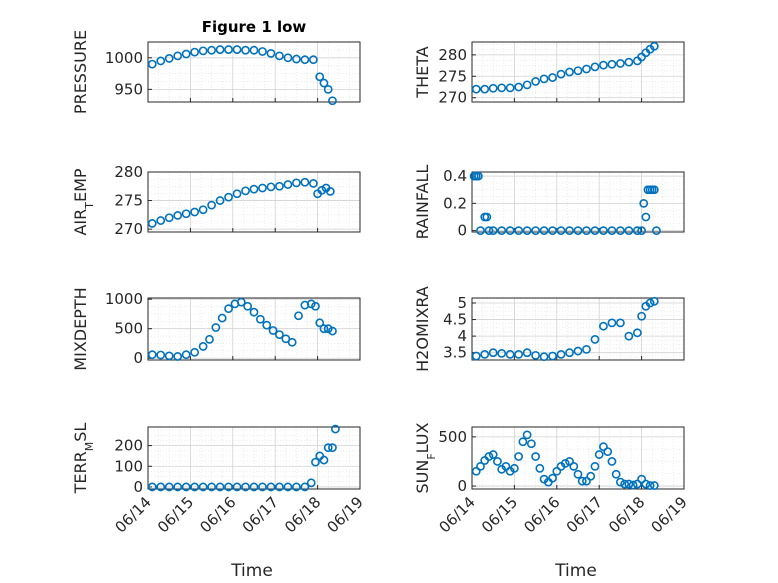  What do you see at coordinates (80, 328) in the screenshot?
I see `y-axis-label: MIXDEPTH` at bounding box center [80, 328].